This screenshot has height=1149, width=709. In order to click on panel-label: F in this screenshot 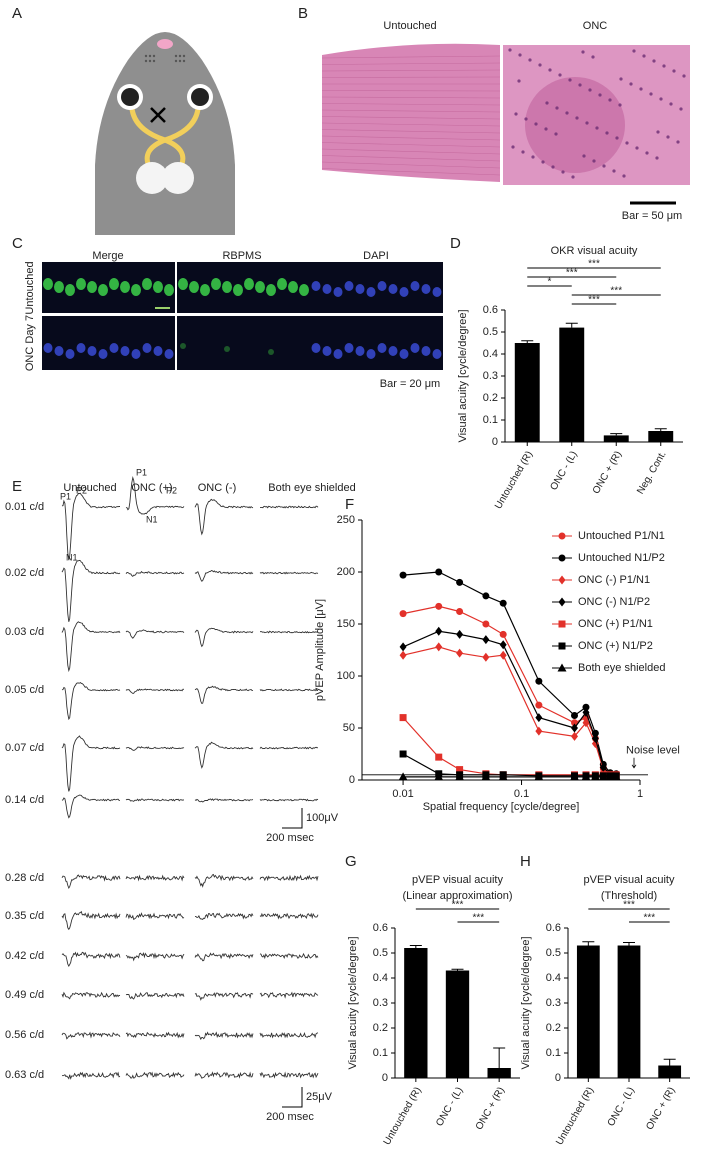, I will do `click(349, 504)`.